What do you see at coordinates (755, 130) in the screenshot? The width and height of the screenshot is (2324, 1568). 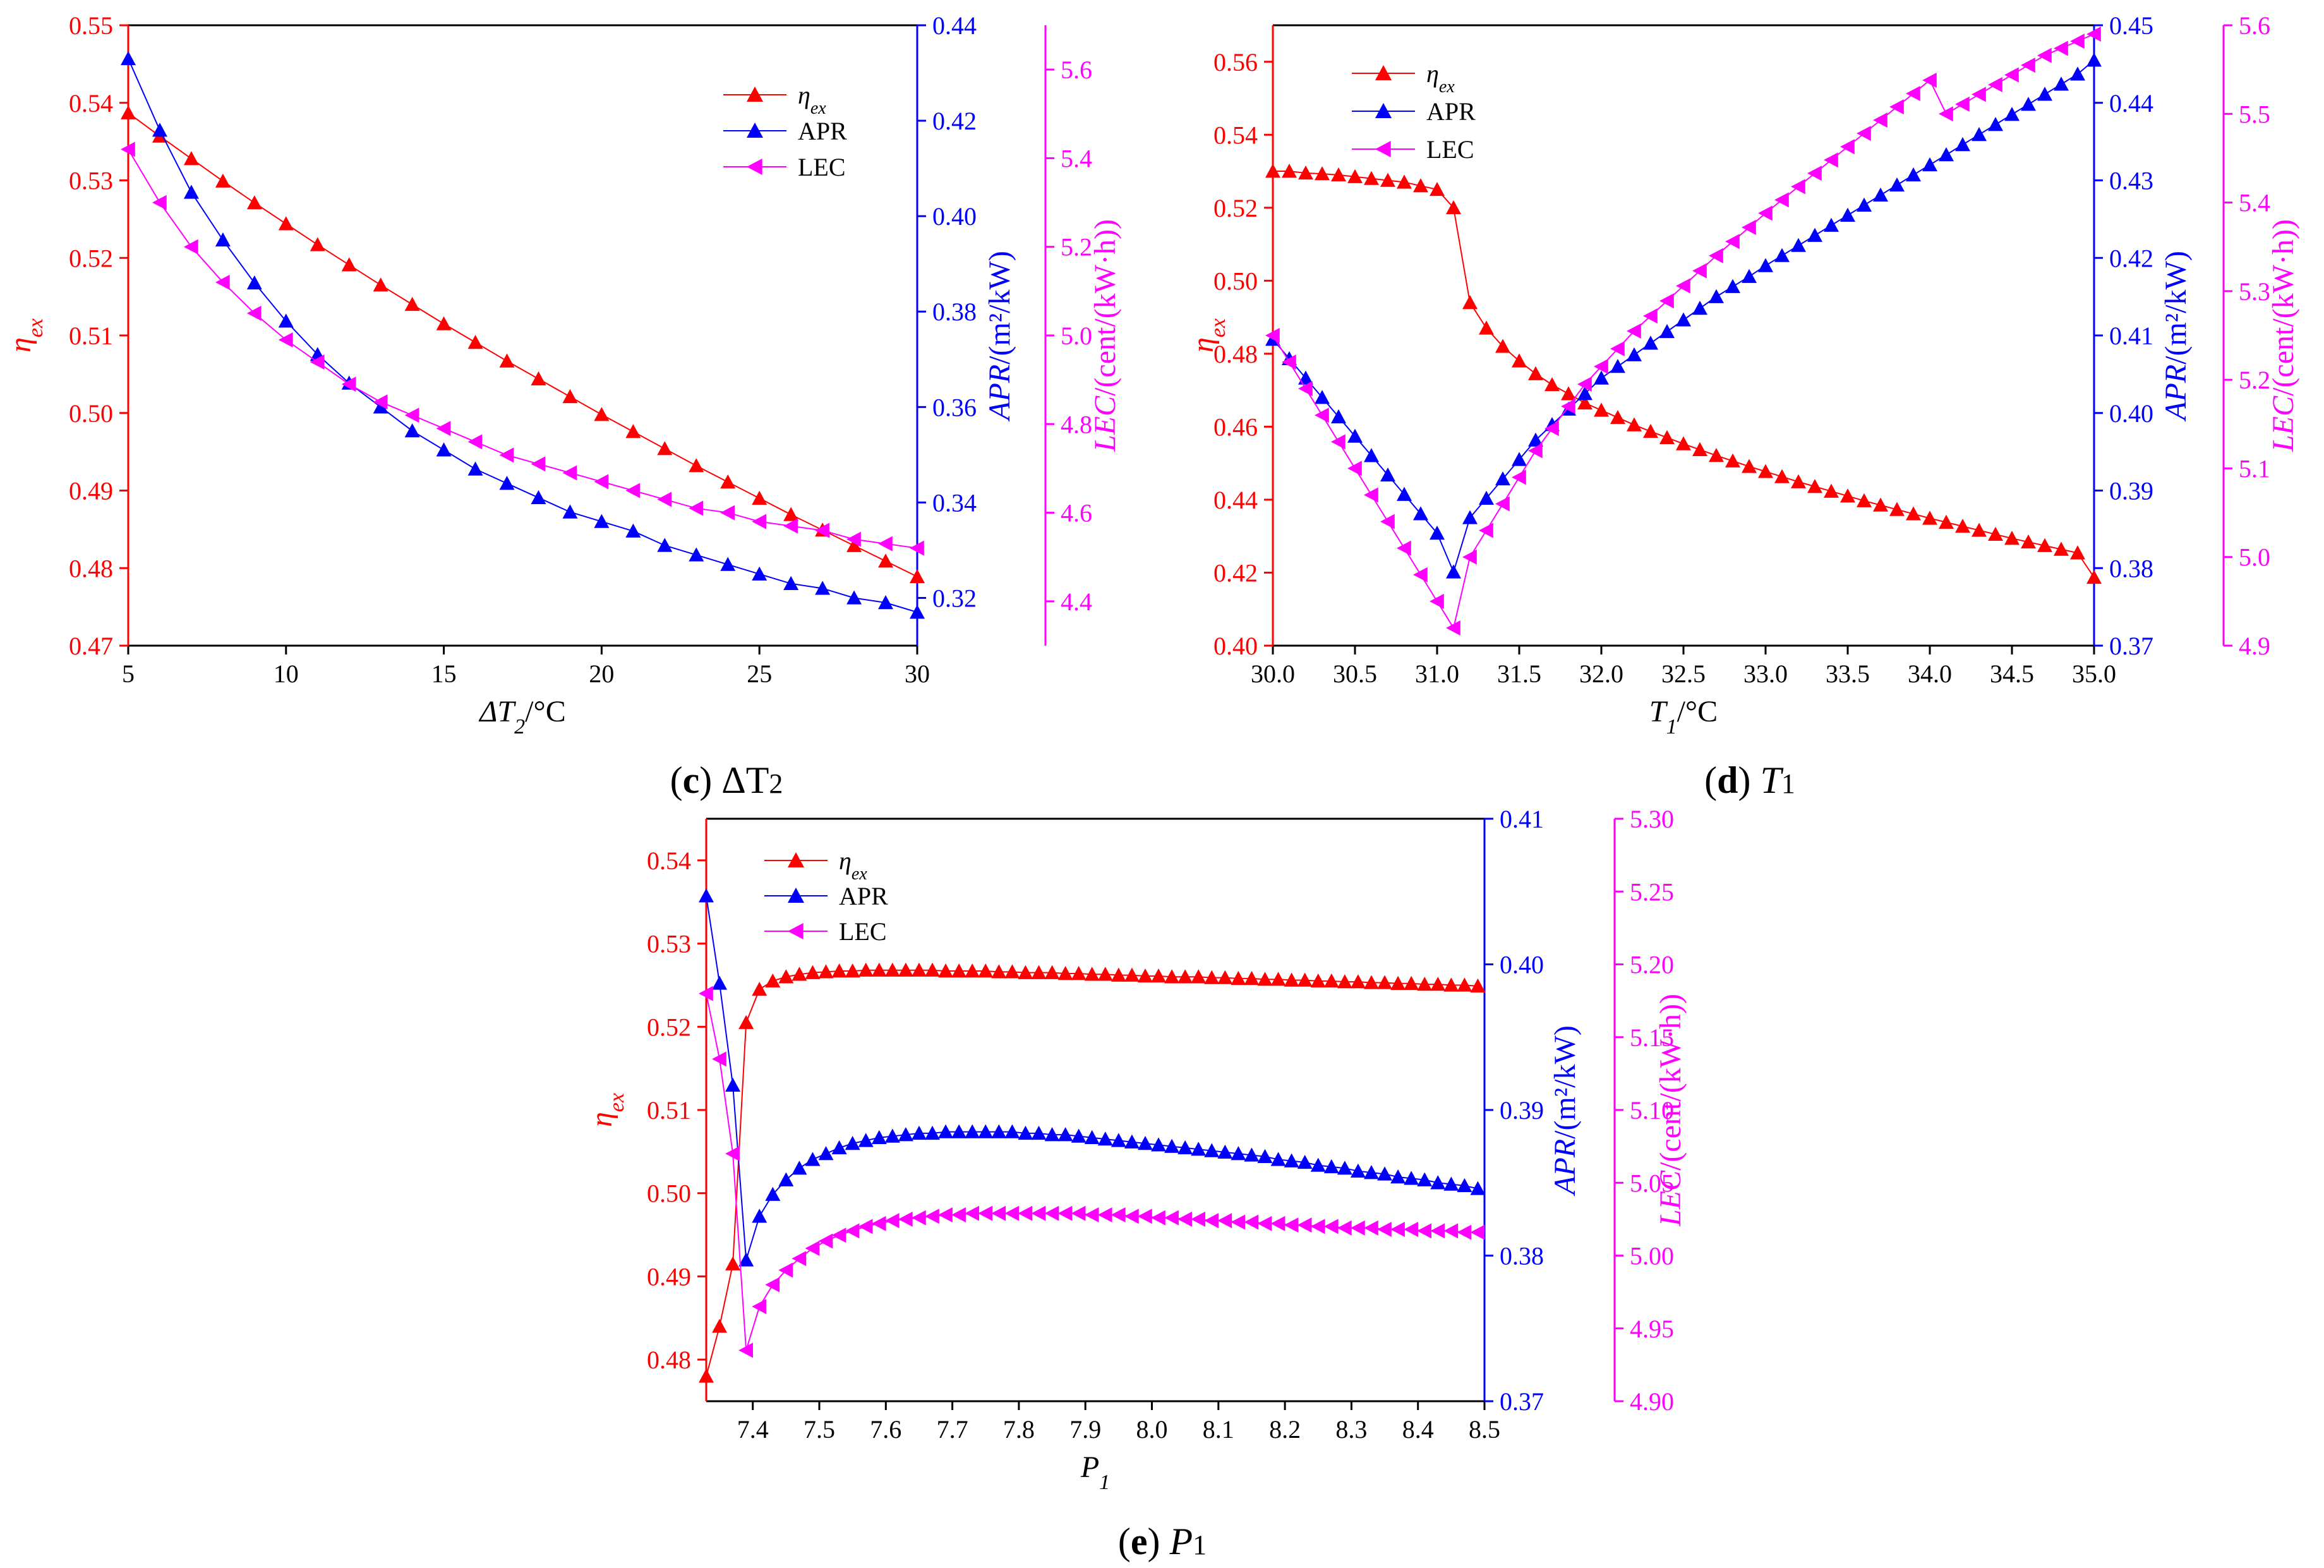 I see `legend-marker-apr` at bounding box center [755, 130].